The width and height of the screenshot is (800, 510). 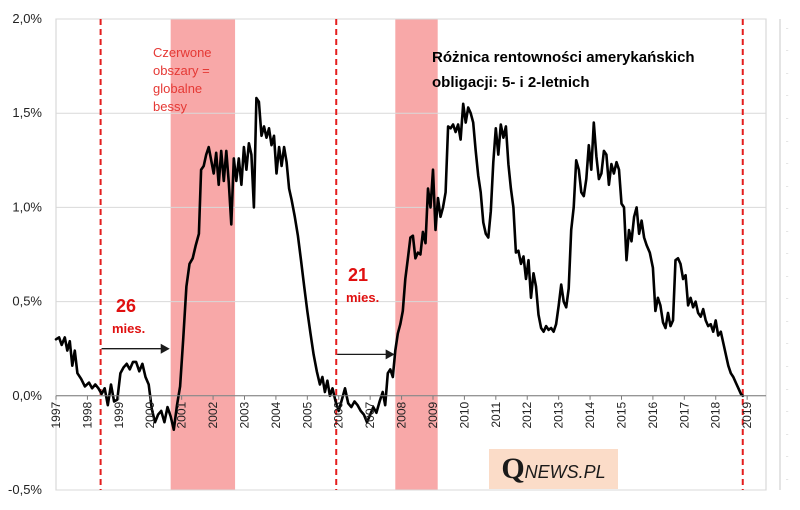 I want to click on x-tick-label: 2000, so click(x=150, y=414).